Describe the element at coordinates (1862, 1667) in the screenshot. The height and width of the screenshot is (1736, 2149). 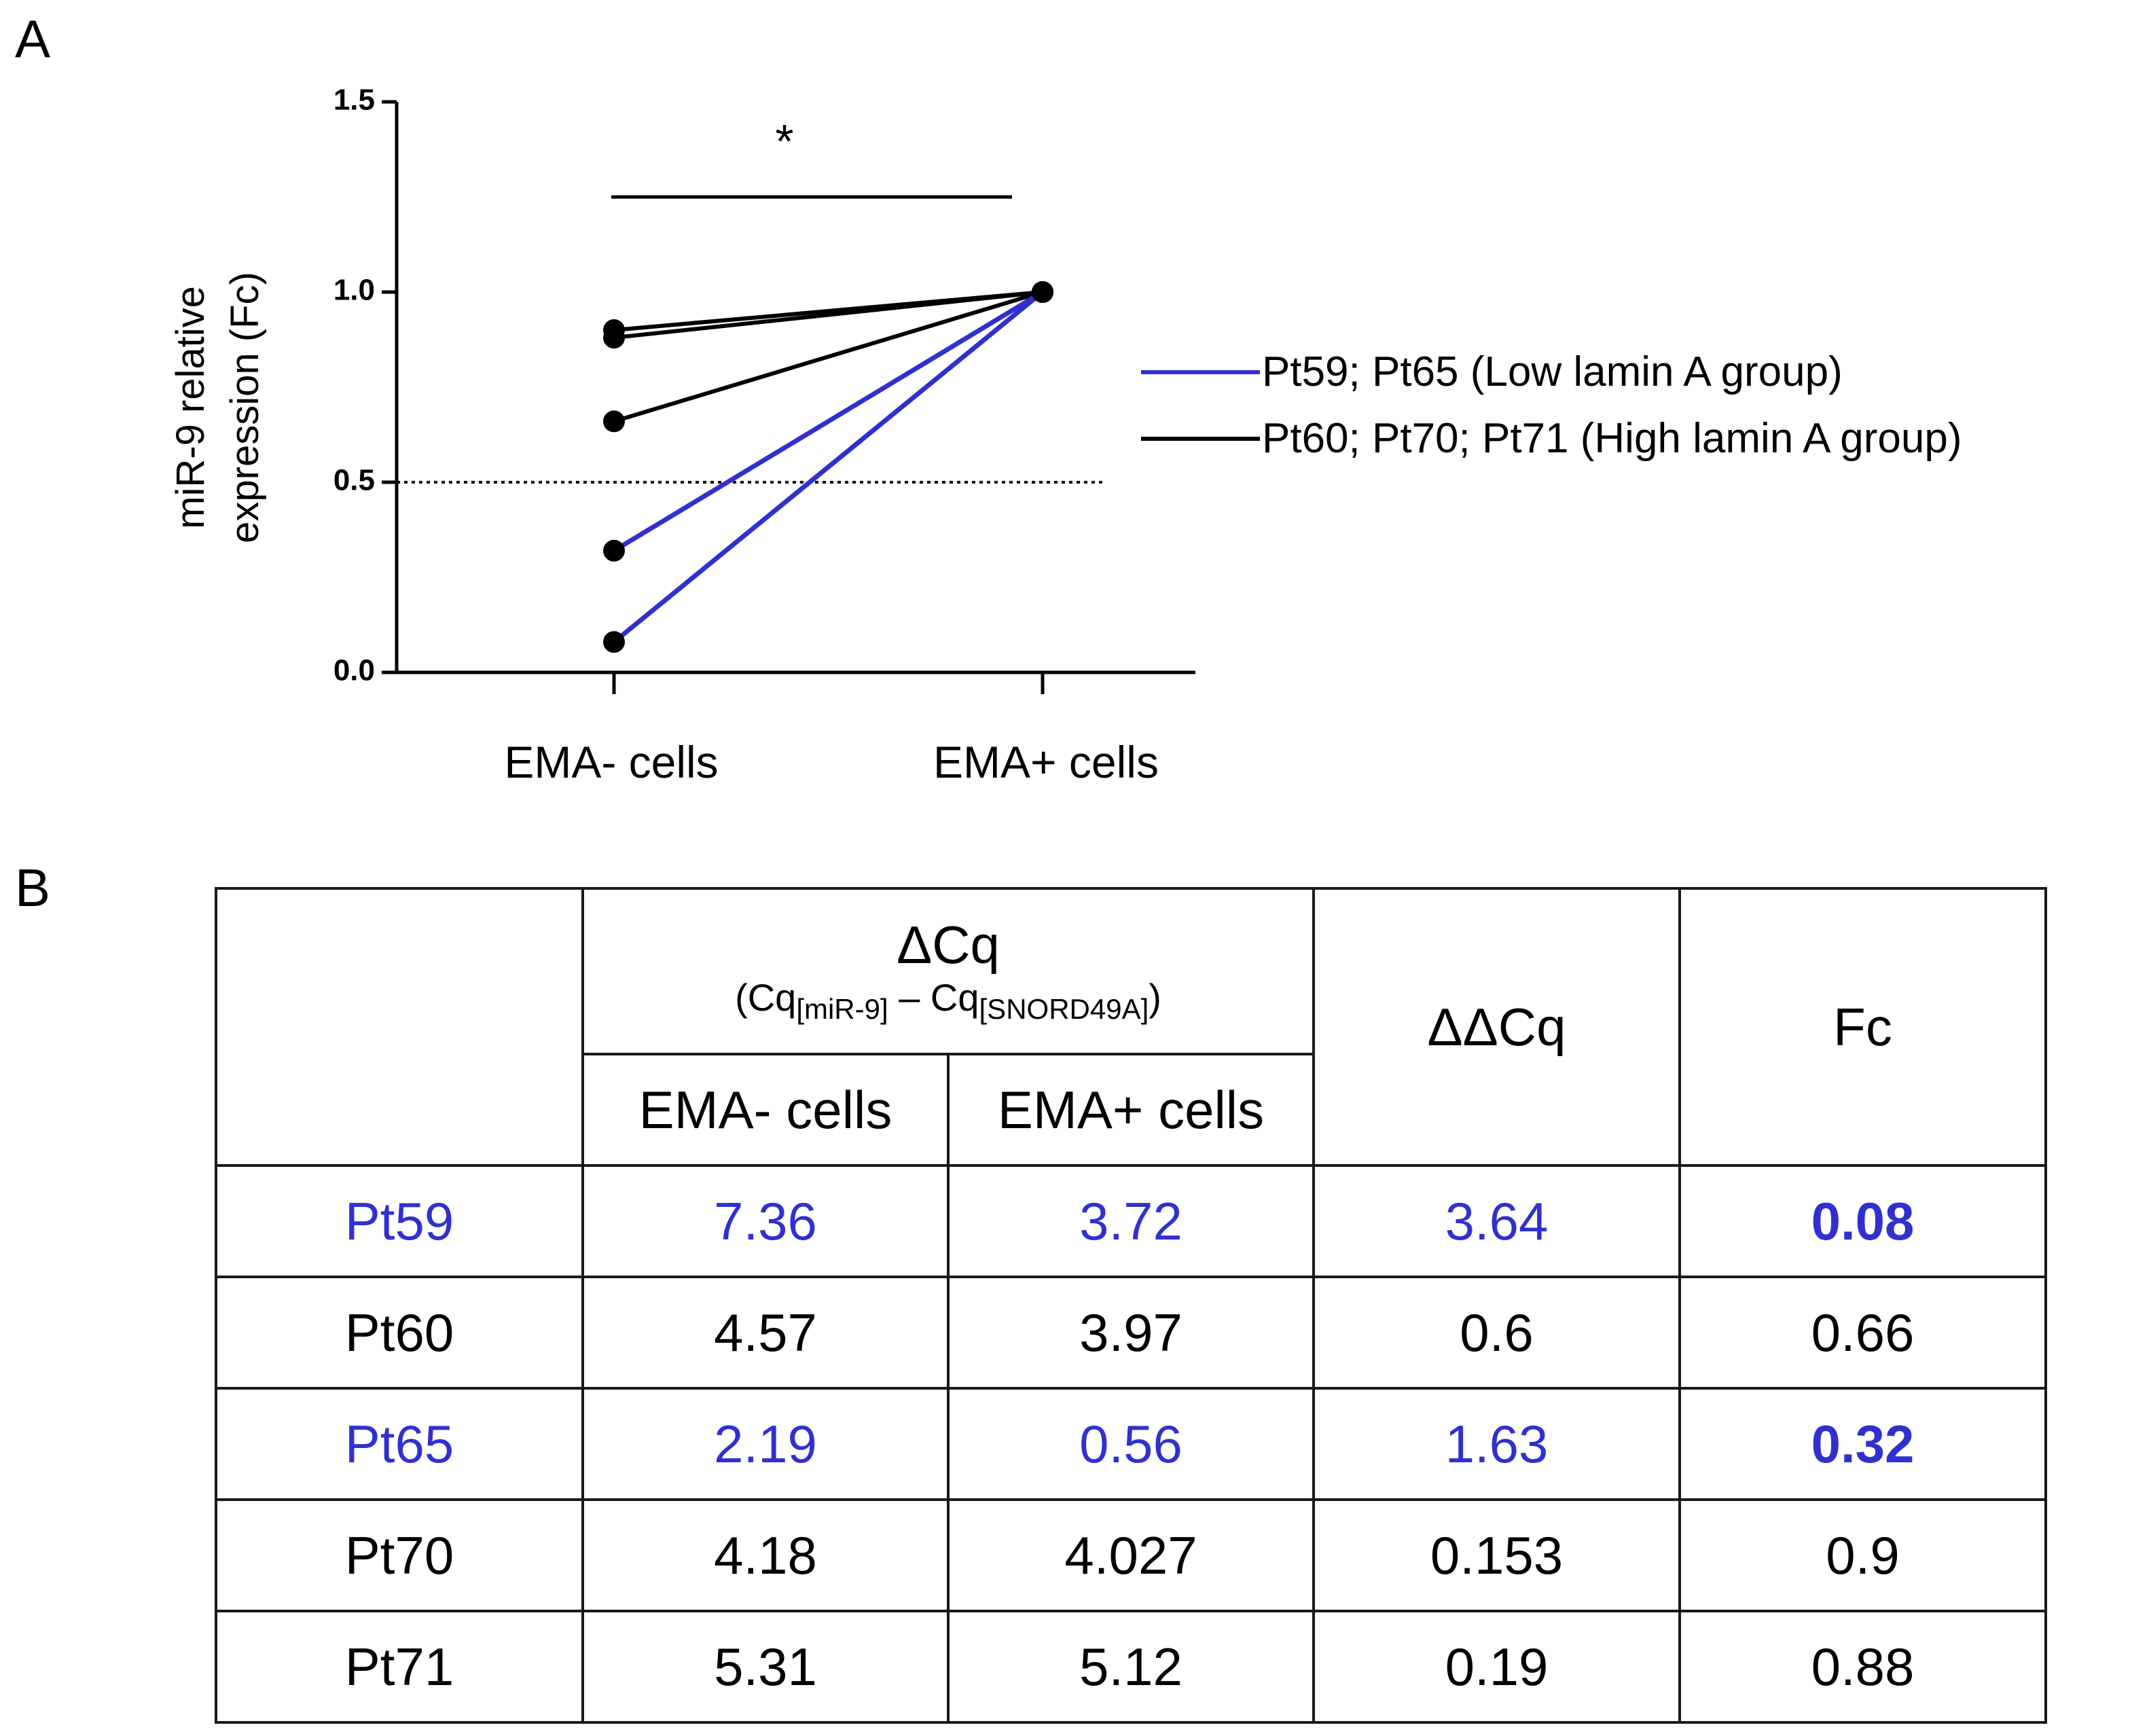
I see `cell-fc: 0.88` at that location.